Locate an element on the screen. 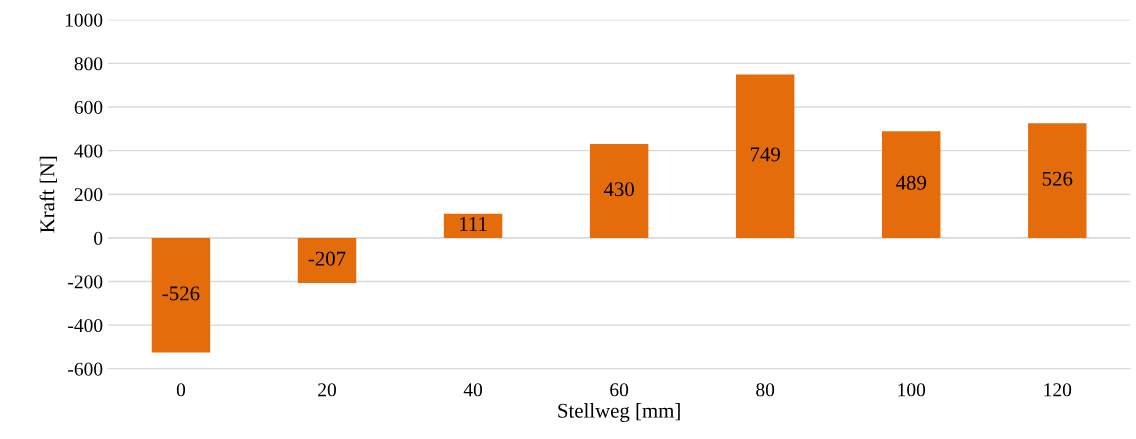 This screenshot has height=439, width=1136. x-tick-label: 80 is located at coordinates (765, 390).